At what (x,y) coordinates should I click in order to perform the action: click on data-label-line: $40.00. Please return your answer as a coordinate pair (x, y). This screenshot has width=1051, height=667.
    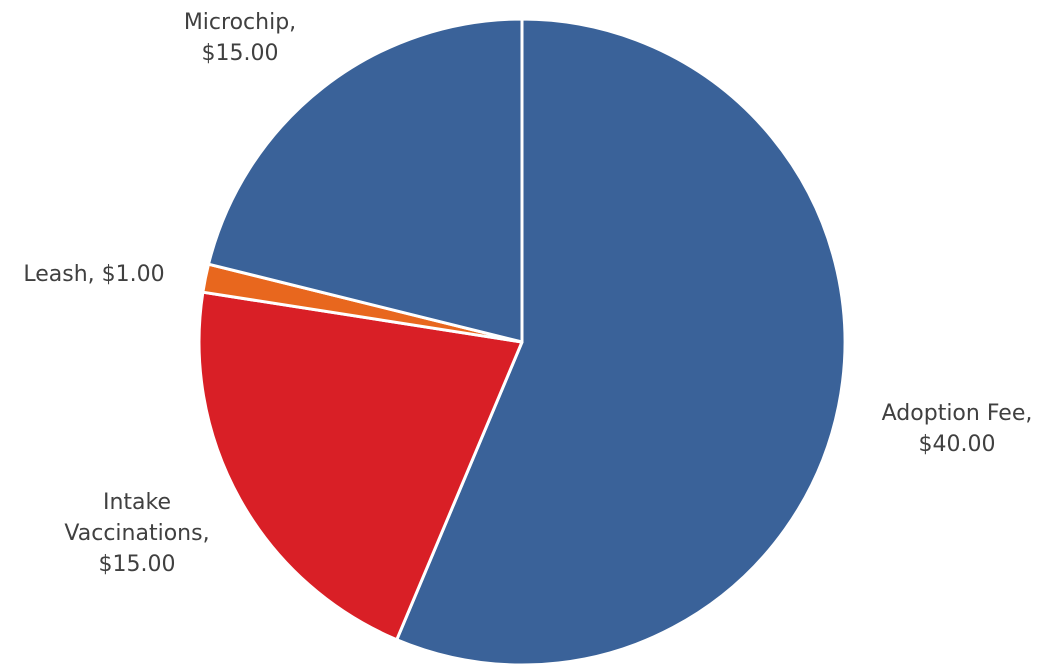
    Looking at the image, I should click on (957, 444).